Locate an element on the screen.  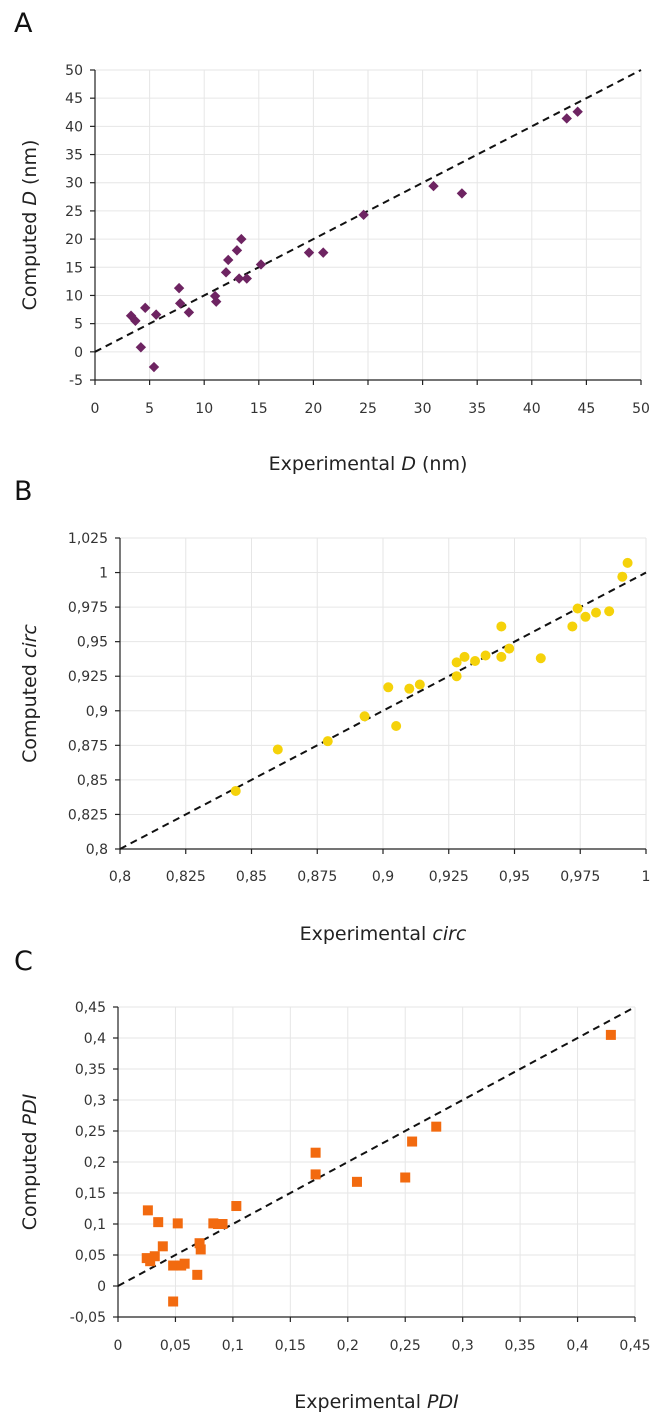
y-tick-label: 5 is located at coordinates (78, 325).